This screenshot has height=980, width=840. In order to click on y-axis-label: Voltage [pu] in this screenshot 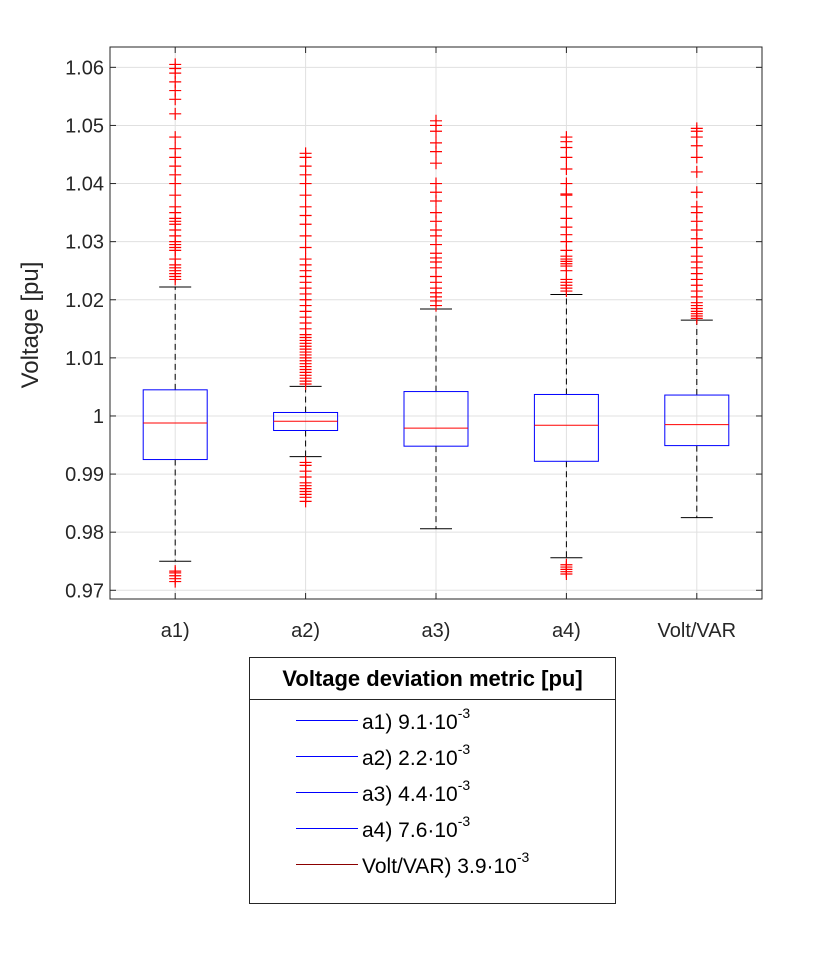, I will do `click(30, 325)`.